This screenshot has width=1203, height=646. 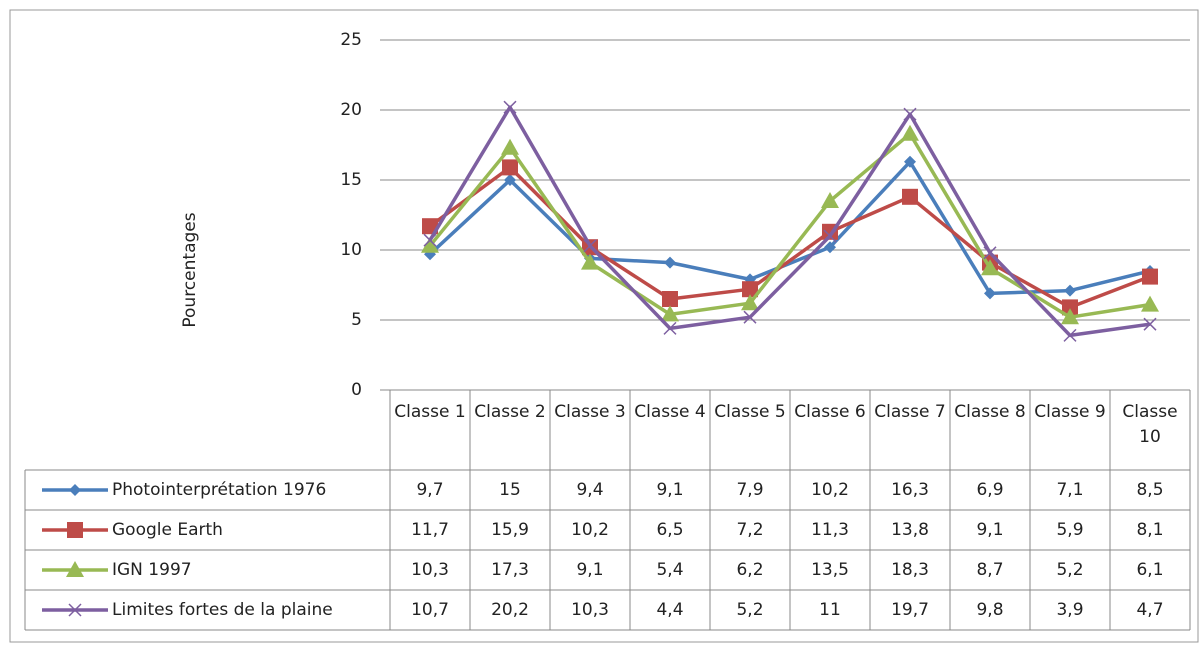 What do you see at coordinates (510, 570) in the screenshot?
I see `table-value: 17,3` at bounding box center [510, 570].